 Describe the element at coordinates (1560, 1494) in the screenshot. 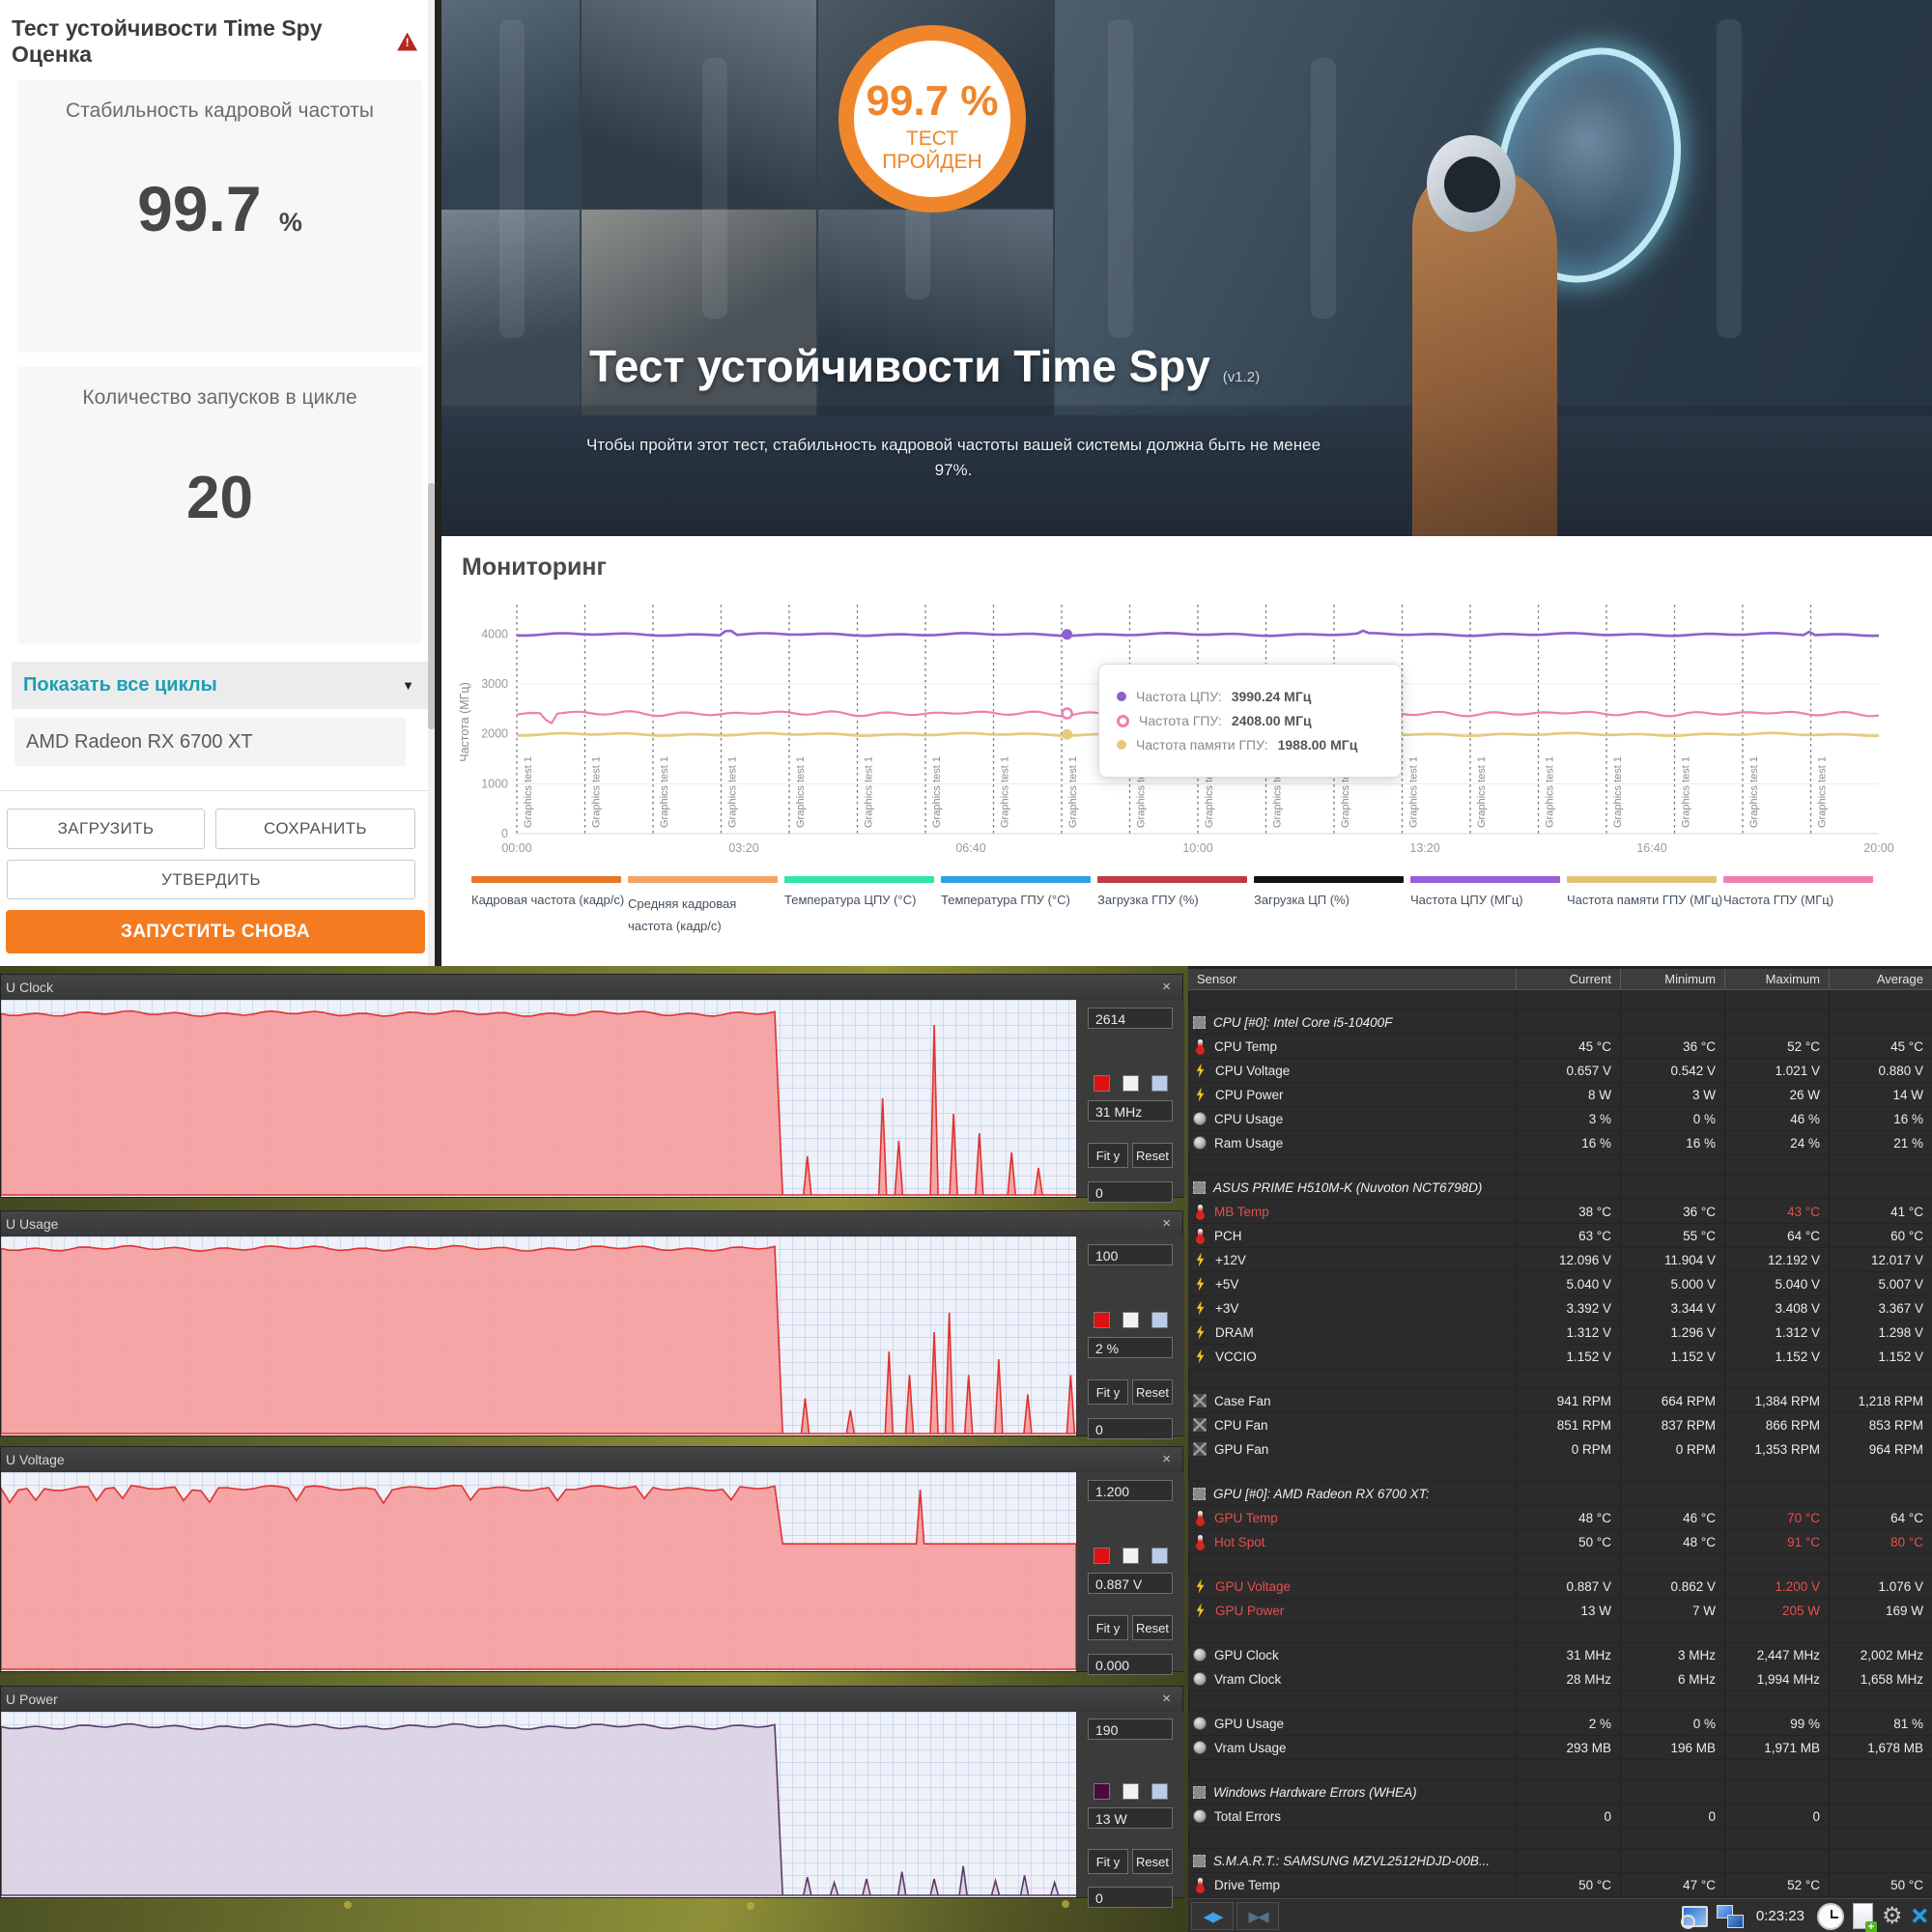

I see `sensor-section-row: GPU [#0]: AMD Radeon RX 6700 XT:` at that location.